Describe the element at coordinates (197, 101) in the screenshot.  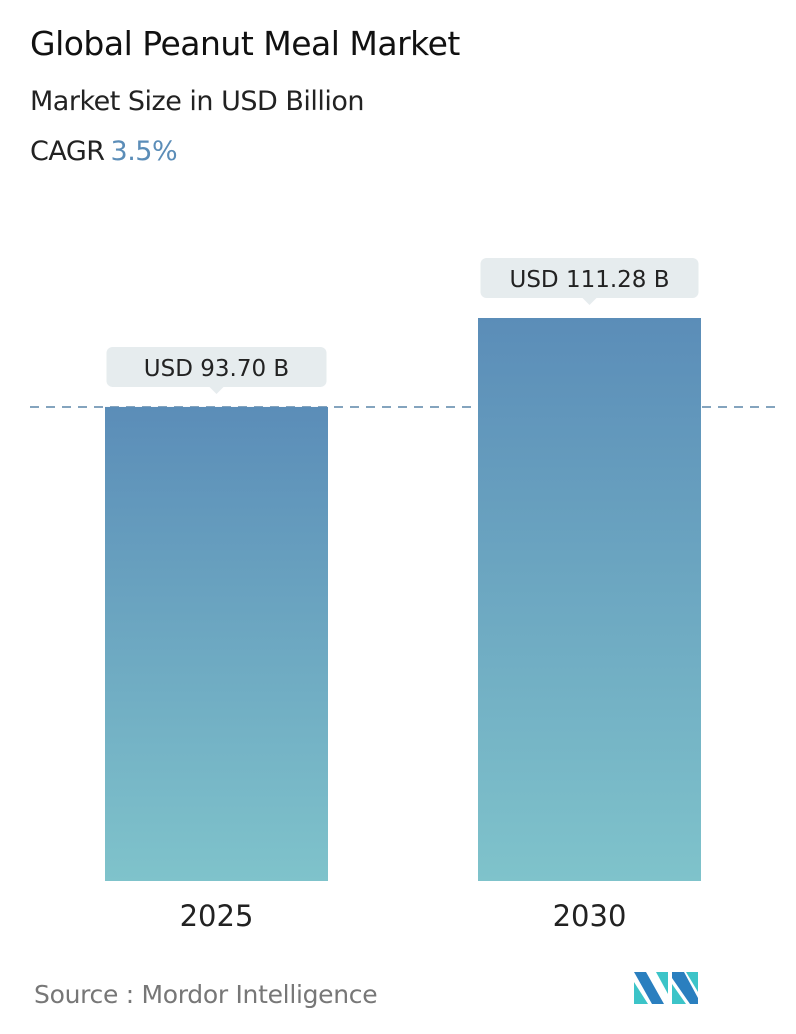
I see `chart-subtitle: Market Size in USD Billion` at that location.